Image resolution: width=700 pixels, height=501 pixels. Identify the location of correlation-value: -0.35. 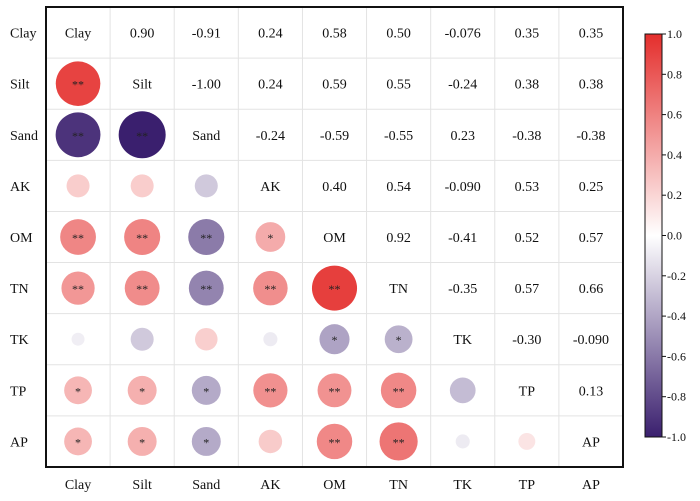
(462, 289).